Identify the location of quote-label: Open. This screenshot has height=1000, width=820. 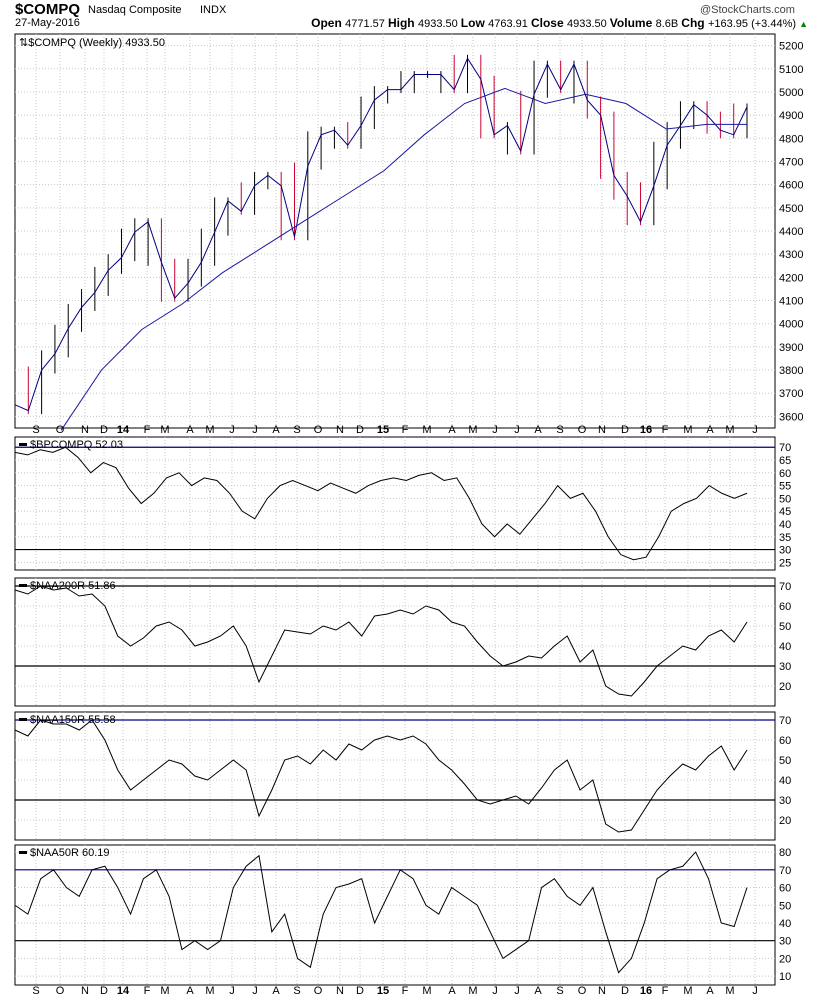
(328, 23).